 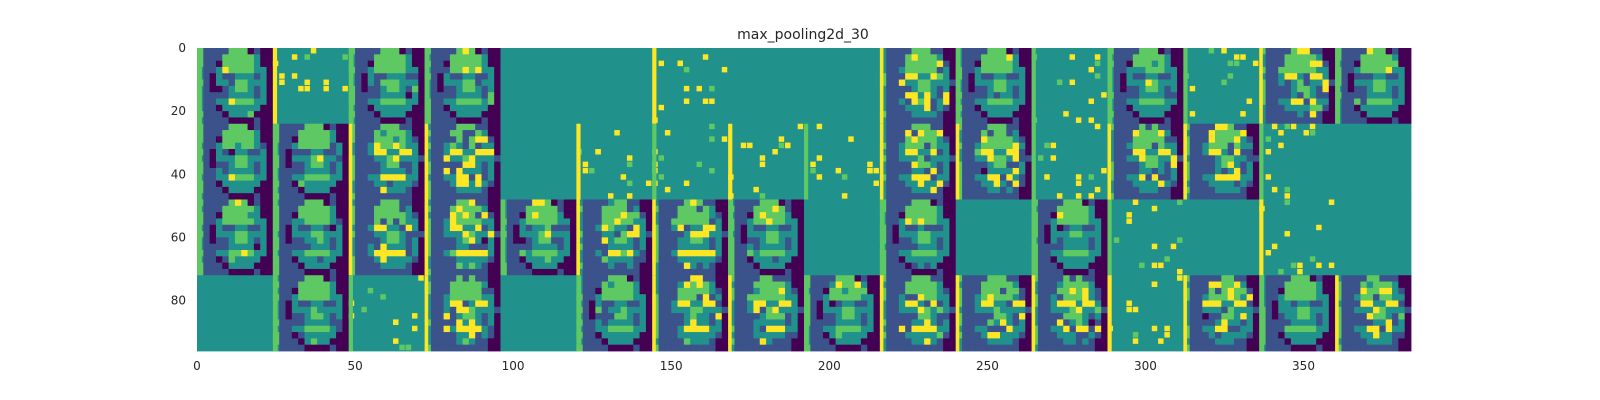 What do you see at coordinates (1145, 366) in the screenshot?
I see `x-tick-label: 300` at bounding box center [1145, 366].